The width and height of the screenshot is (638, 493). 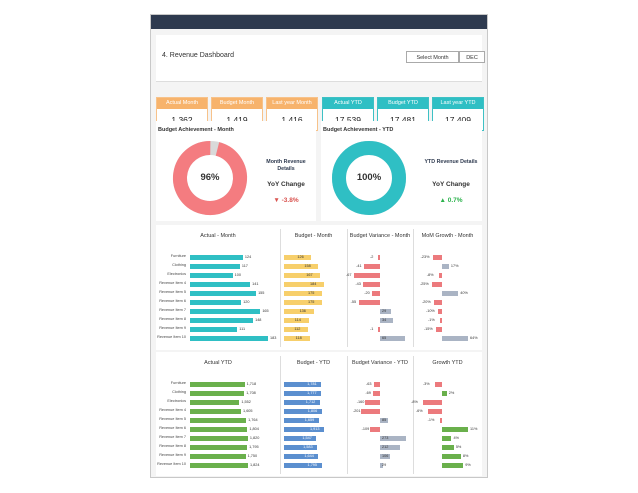 I want to click on growth-value: -25%, so click(x=424, y=283).